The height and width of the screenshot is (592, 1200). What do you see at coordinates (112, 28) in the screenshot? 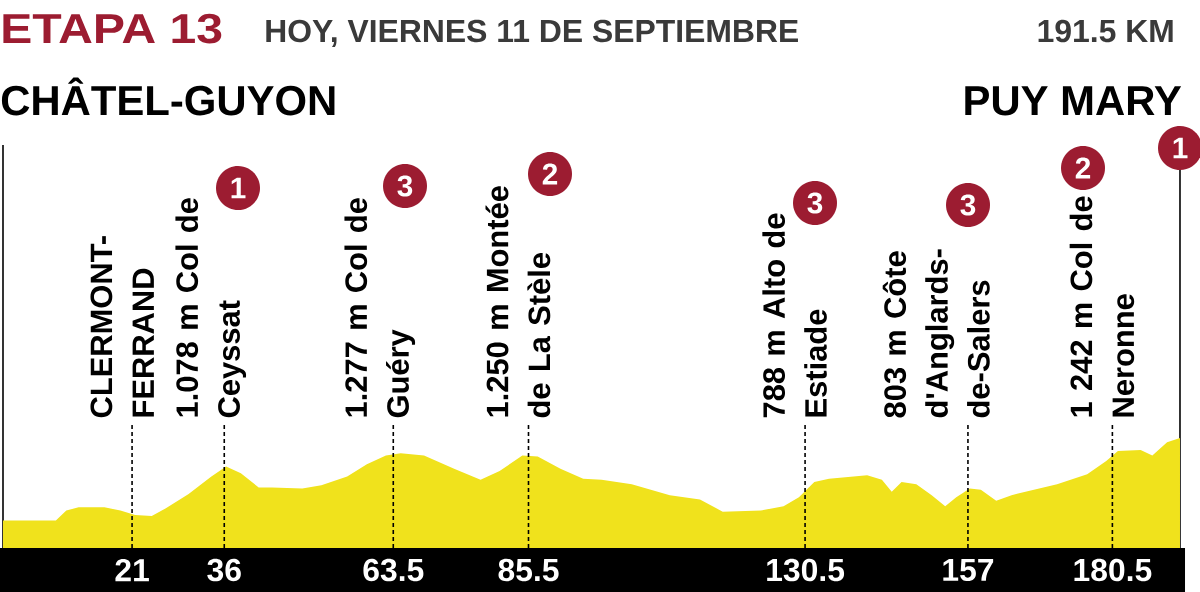
I see `chart-title: ETAPA 13` at bounding box center [112, 28].